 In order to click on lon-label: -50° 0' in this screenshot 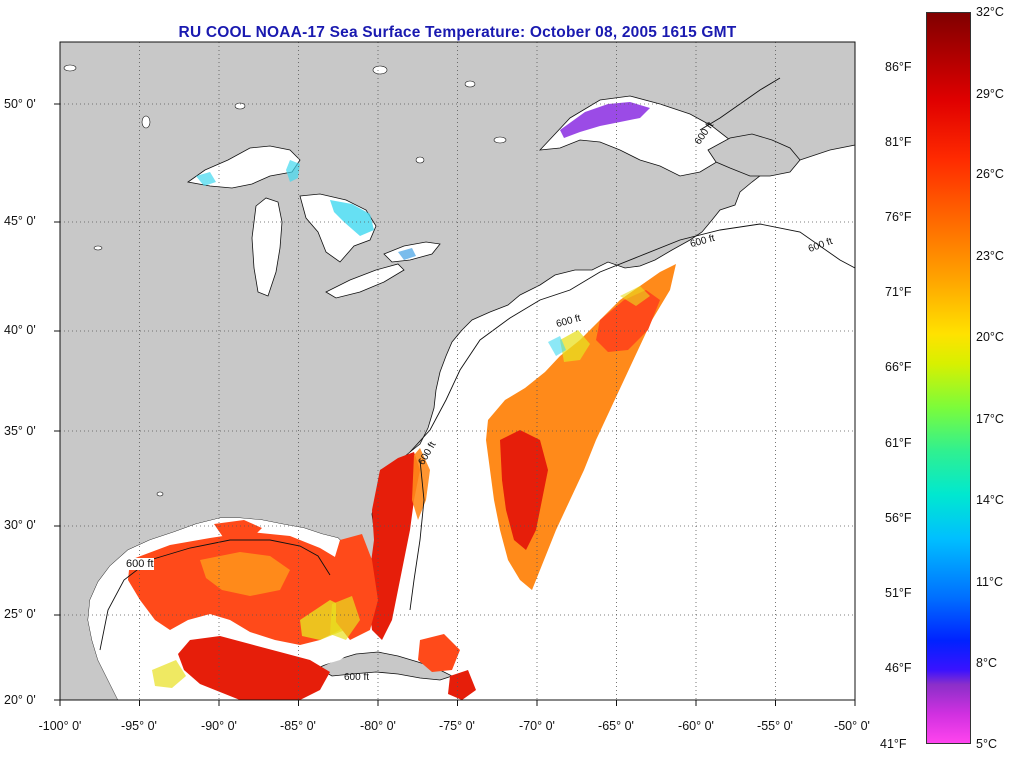, I will do `click(852, 726)`.